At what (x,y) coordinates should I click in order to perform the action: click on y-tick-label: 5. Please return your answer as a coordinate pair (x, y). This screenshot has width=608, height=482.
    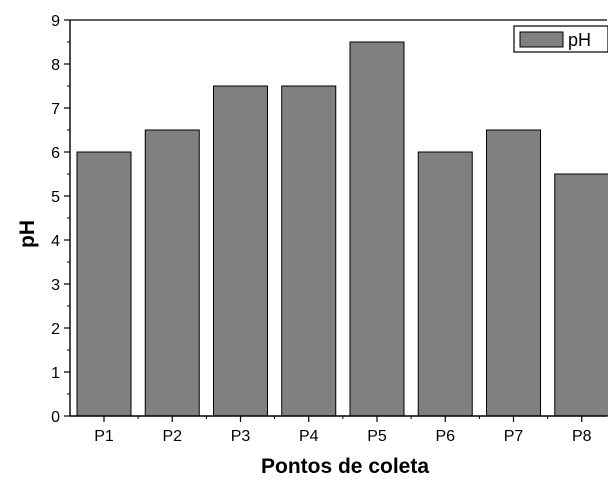
    Looking at the image, I should click on (55, 197).